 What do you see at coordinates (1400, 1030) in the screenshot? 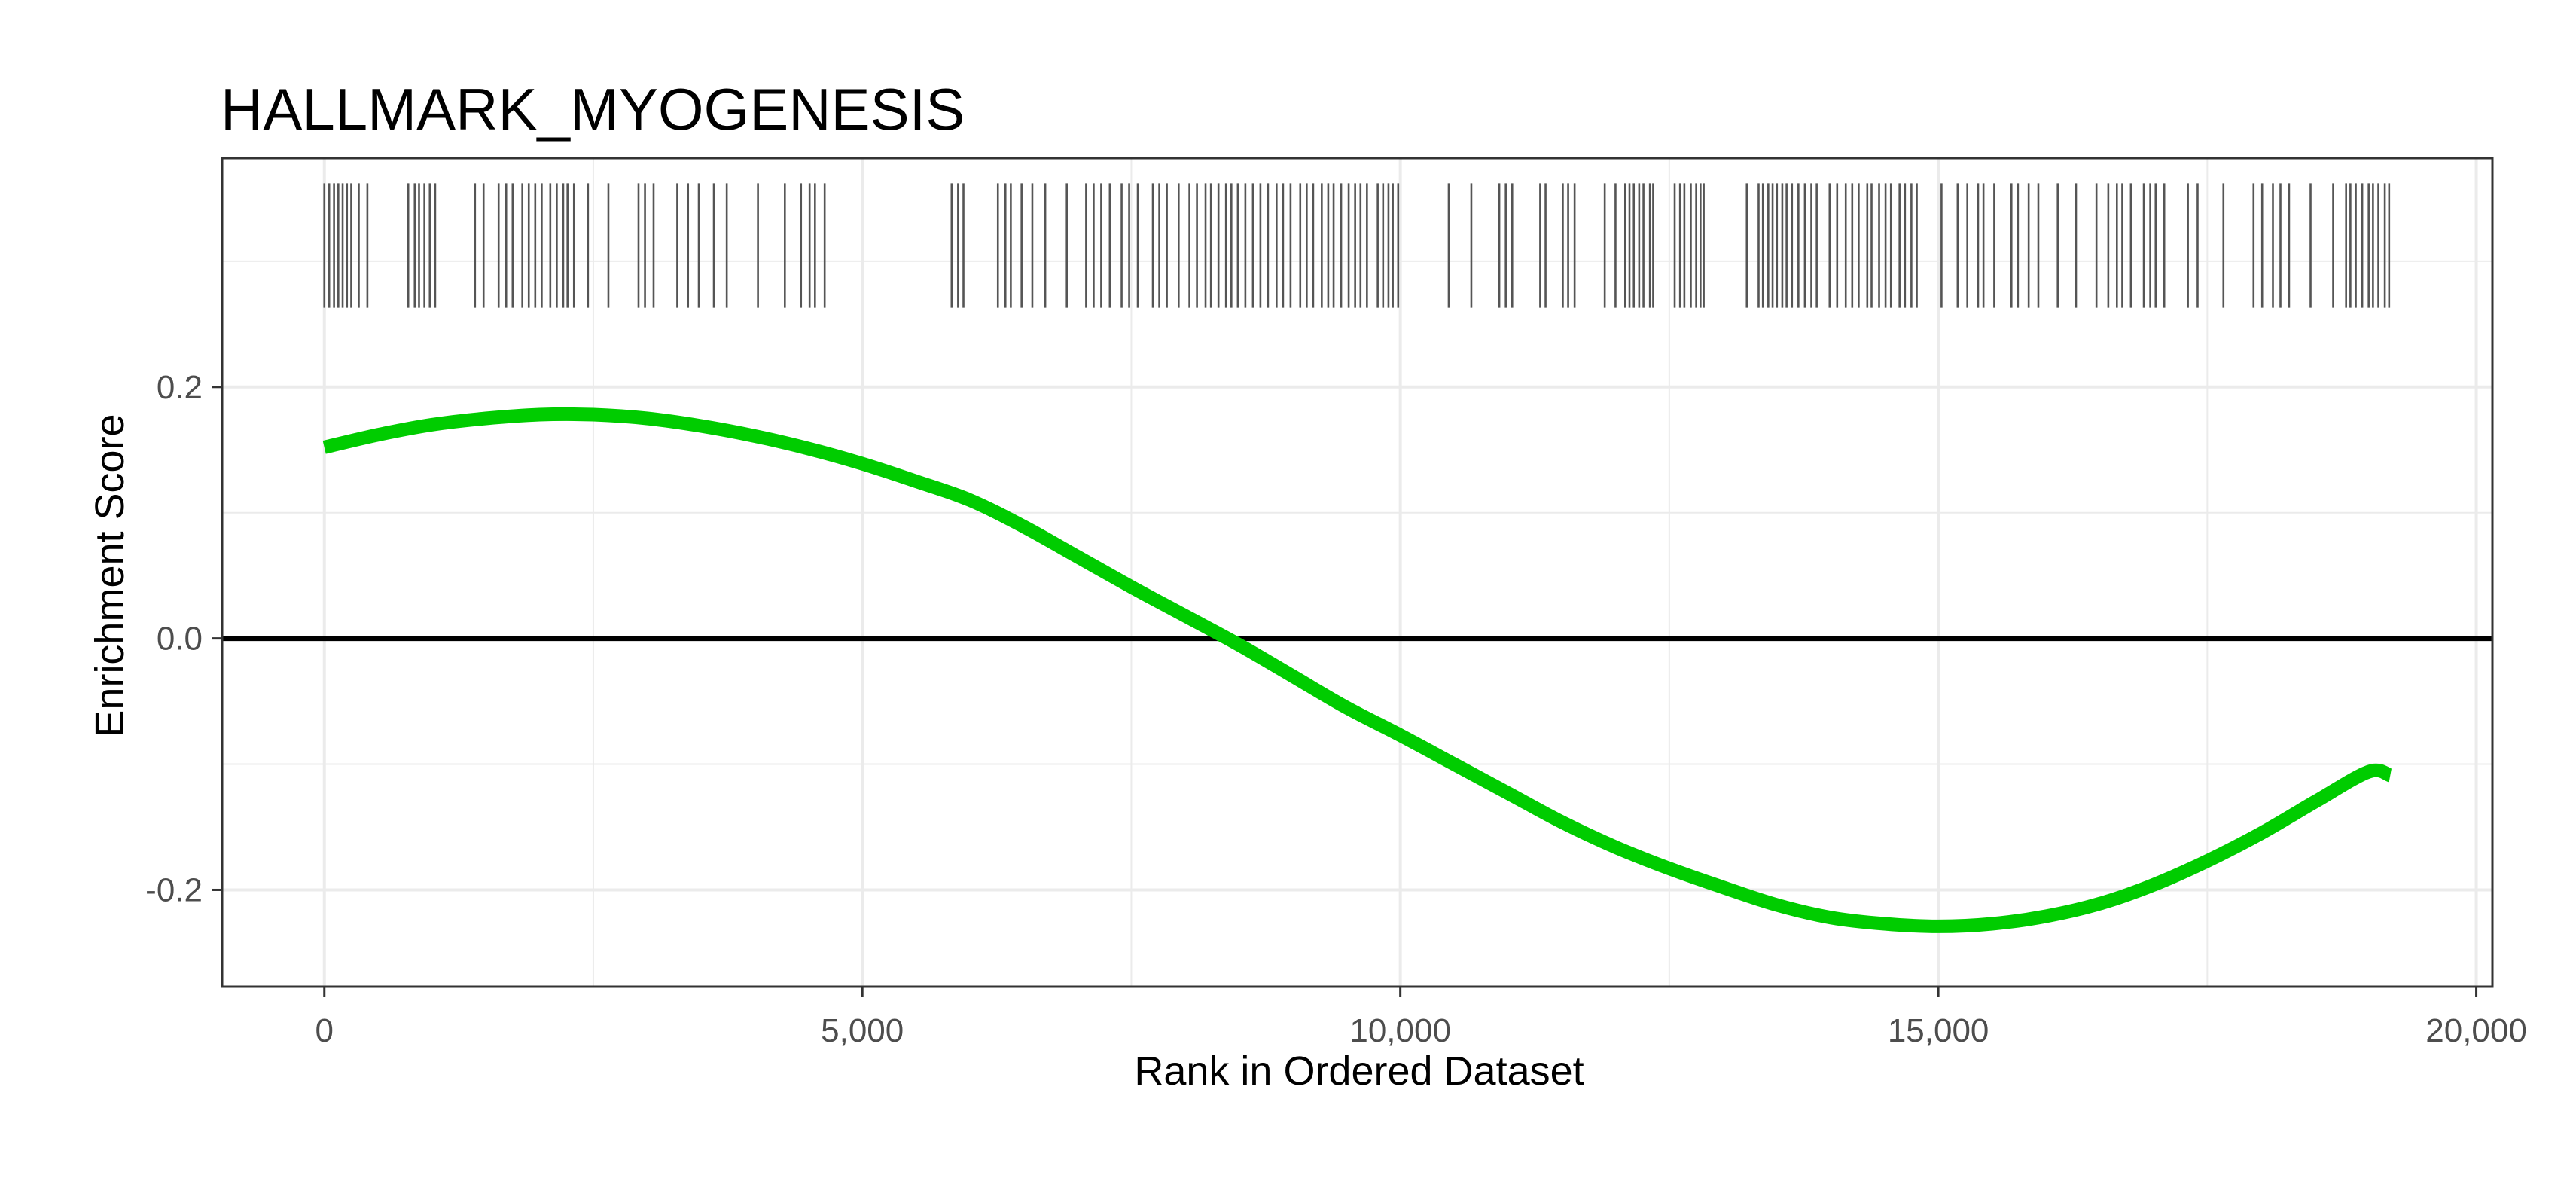
I see `x-tick-label: 10,000` at bounding box center [1400, 1030].